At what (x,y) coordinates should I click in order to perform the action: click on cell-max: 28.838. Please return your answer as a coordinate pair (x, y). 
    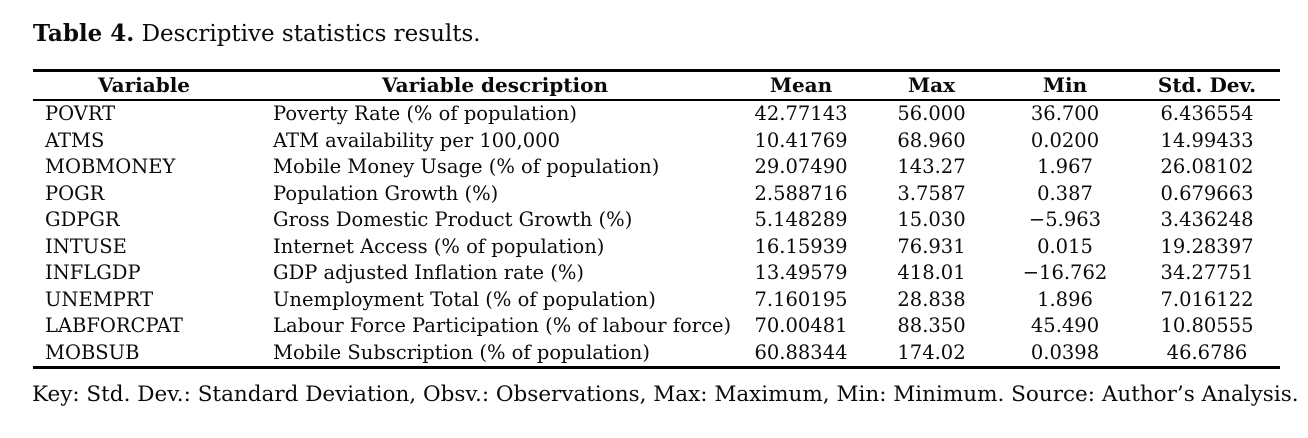
    Looking at the image, I should click on (931, 299).